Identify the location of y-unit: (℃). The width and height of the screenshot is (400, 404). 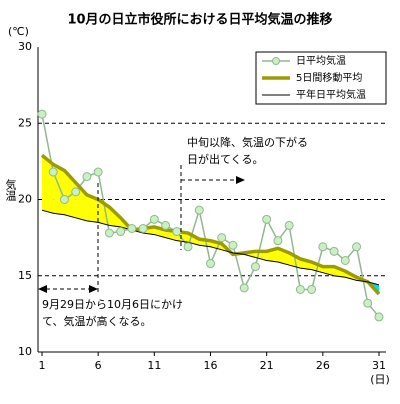
(18, 31).